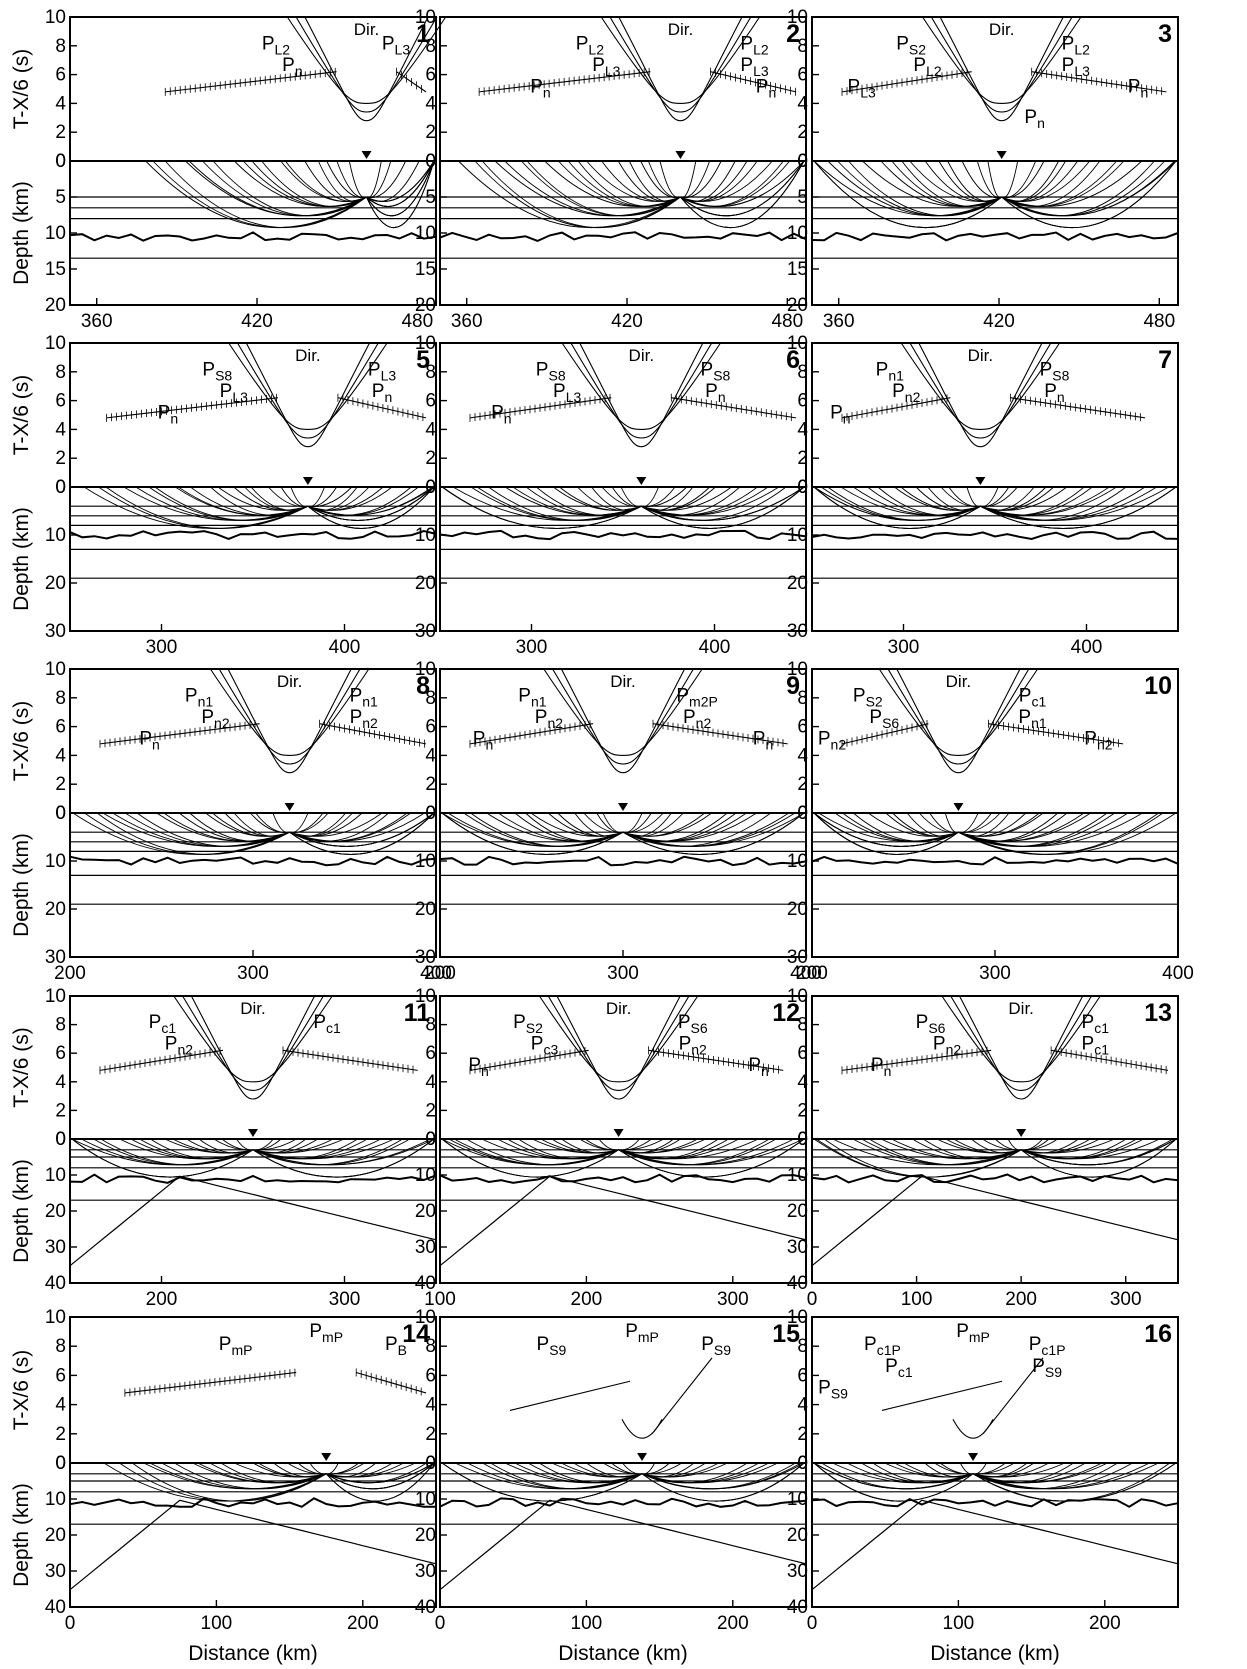 The image size is (1247, 1669). What do you see at coordinates (1159, 321) in the screenshot?
I see `x-tick-label: 480` at bounding box center [1159, 321].